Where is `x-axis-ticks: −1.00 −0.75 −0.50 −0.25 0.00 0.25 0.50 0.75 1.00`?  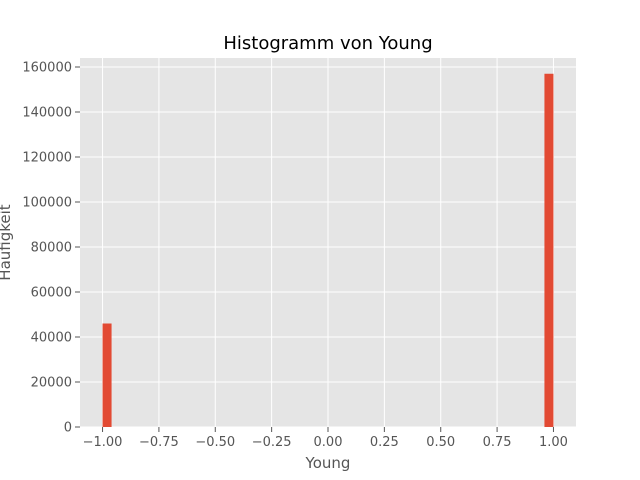 x-axis-ticks: −1.00 −0.75 −0.50 −0.25 0.00 0.25 0.50 0.75 1.00 is located at coordinates (325, 438).